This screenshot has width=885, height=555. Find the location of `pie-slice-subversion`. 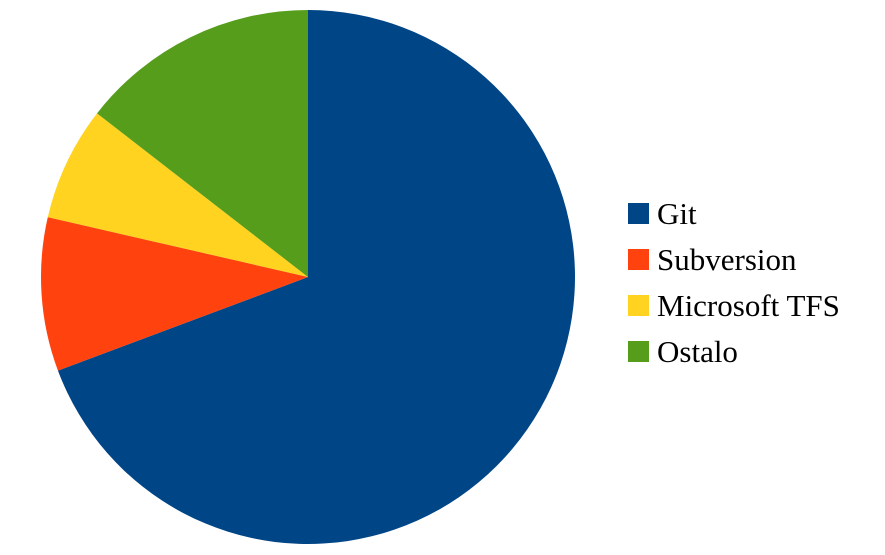

pie-slice-subversion is located at coordinates (174, 294).